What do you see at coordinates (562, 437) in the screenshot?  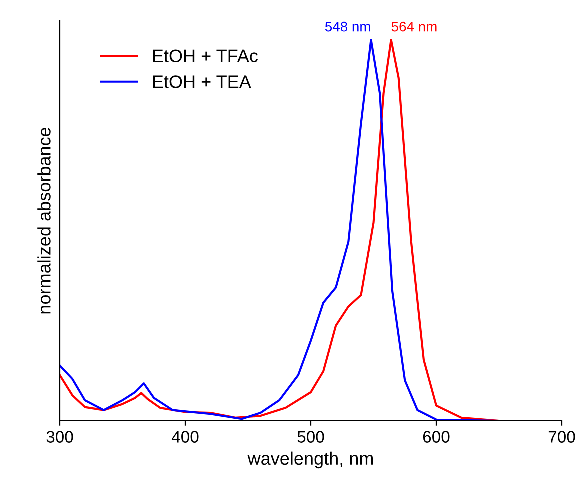 I see `x-tick-label: 700` at bounding box center [562, 437].